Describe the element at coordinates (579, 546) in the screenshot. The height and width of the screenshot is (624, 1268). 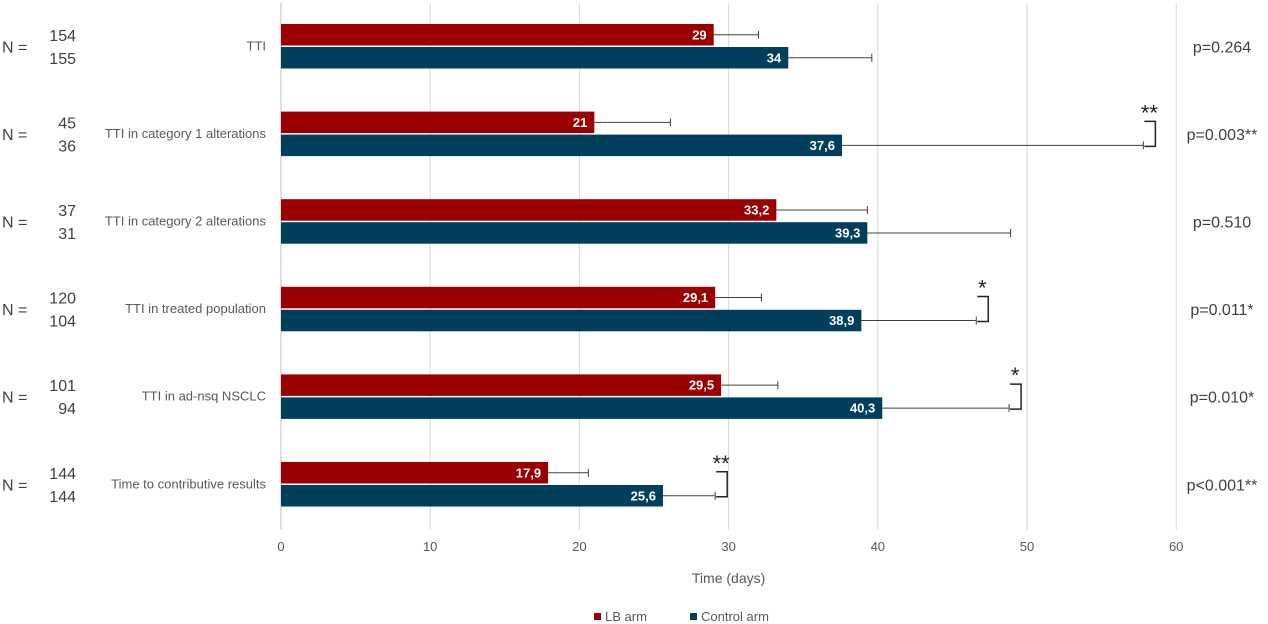
I see `x-tick-label: 20` at that location.